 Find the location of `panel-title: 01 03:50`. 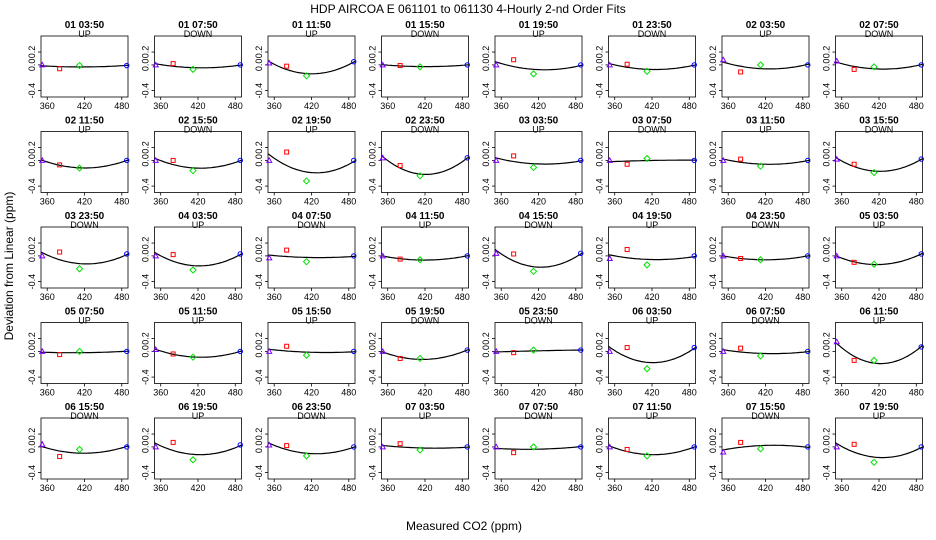

panel-title: 01 03:50 is located at coordinates (85, 25).